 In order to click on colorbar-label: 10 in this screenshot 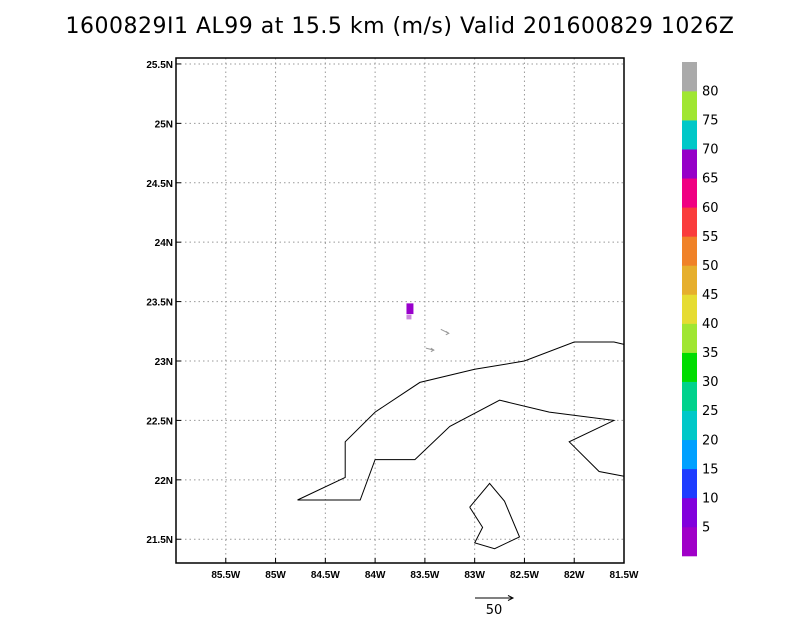, I will do `click(710, 498)`.